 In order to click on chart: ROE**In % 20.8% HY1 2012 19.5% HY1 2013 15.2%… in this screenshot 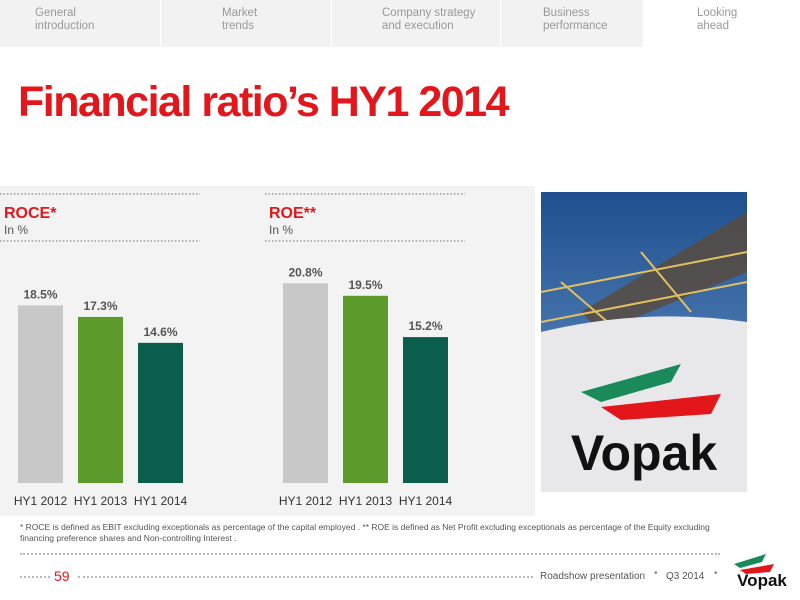, I will do `click(365, 350)`.